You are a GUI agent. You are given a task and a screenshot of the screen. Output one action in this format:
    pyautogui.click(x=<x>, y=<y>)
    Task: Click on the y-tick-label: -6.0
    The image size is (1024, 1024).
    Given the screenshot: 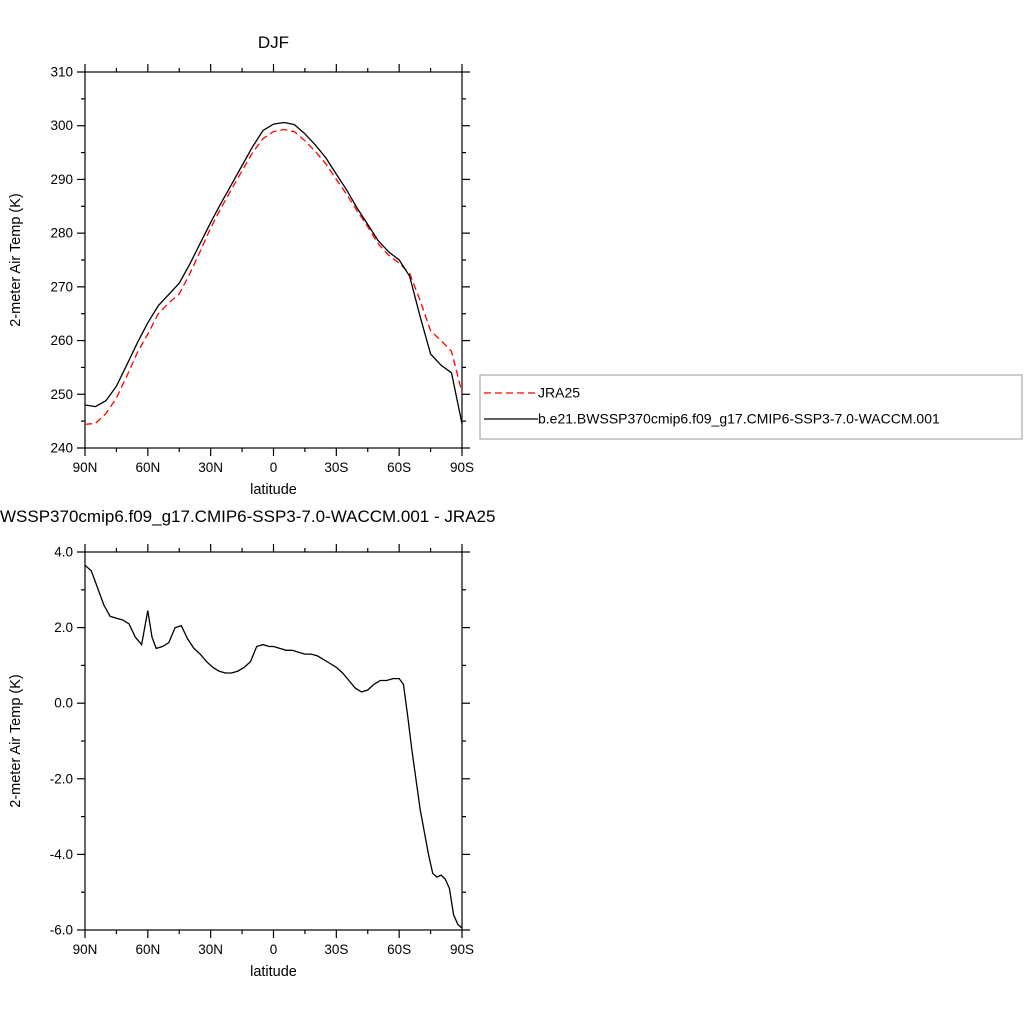 What is the action you would take?
    pyautogui.click(x=61, y=930)
    